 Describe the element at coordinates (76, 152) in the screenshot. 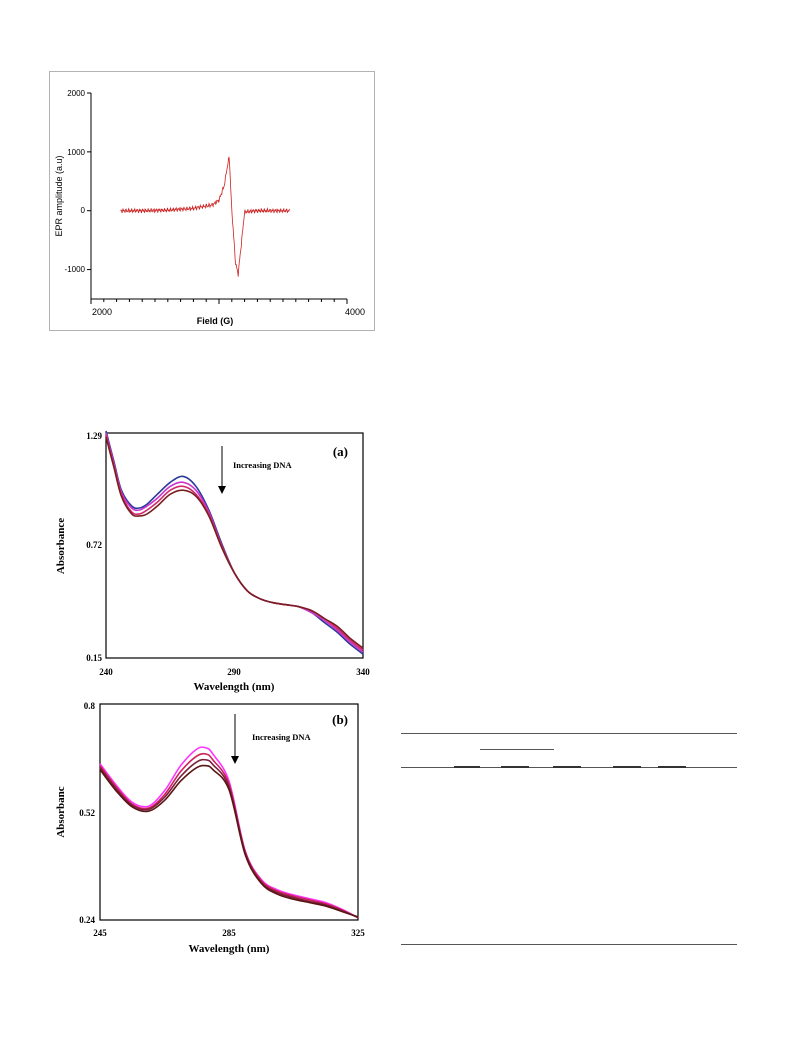

I see `epr-ytick-label: 1000` at that location.